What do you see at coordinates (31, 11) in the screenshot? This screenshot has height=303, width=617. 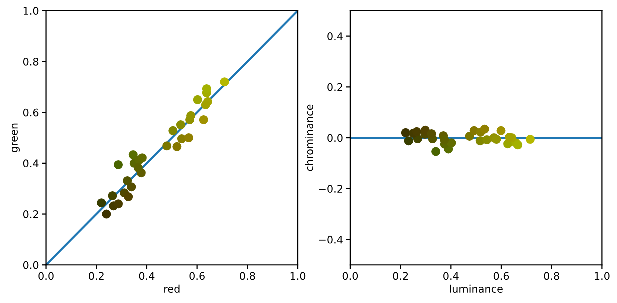 I see `y-tick-label: 1.0` at bounding box center [31, 11].